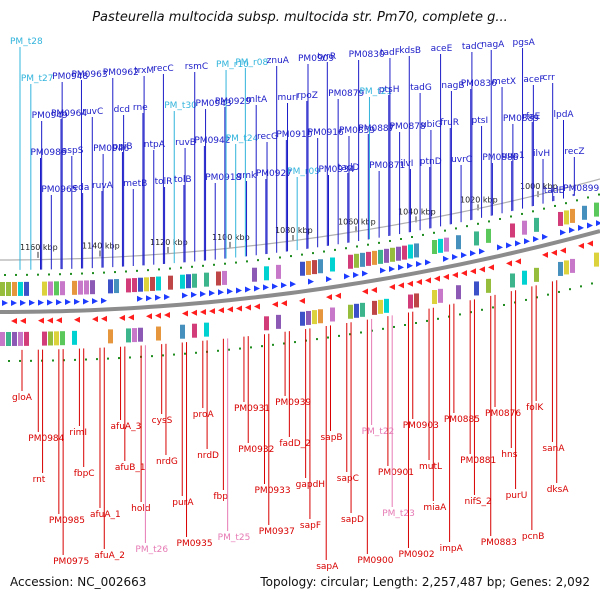 This screenshot has height=600, width=600. What do you see at coordinates (303, 172) in the screenshot?
I see `gene-label: PM_r09` at bounding box center [303, 172].